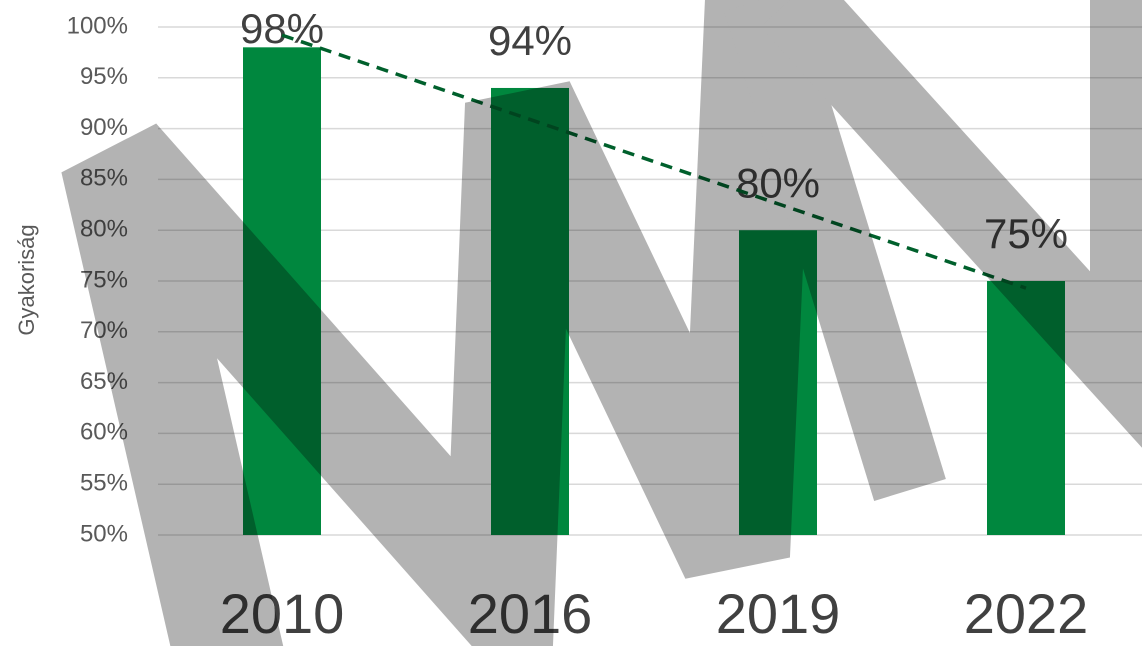 This screenshot has width=1142, height=646. I want to click on value-label: 94%, so click(530, 40).